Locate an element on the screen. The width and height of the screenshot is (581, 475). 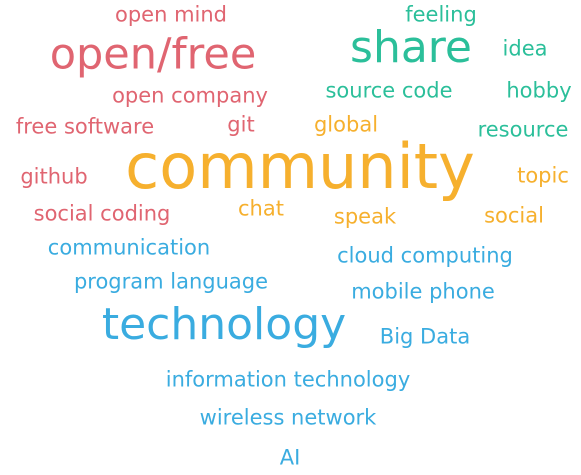
word-open-free: open/free is located at coordinates (153, 54).